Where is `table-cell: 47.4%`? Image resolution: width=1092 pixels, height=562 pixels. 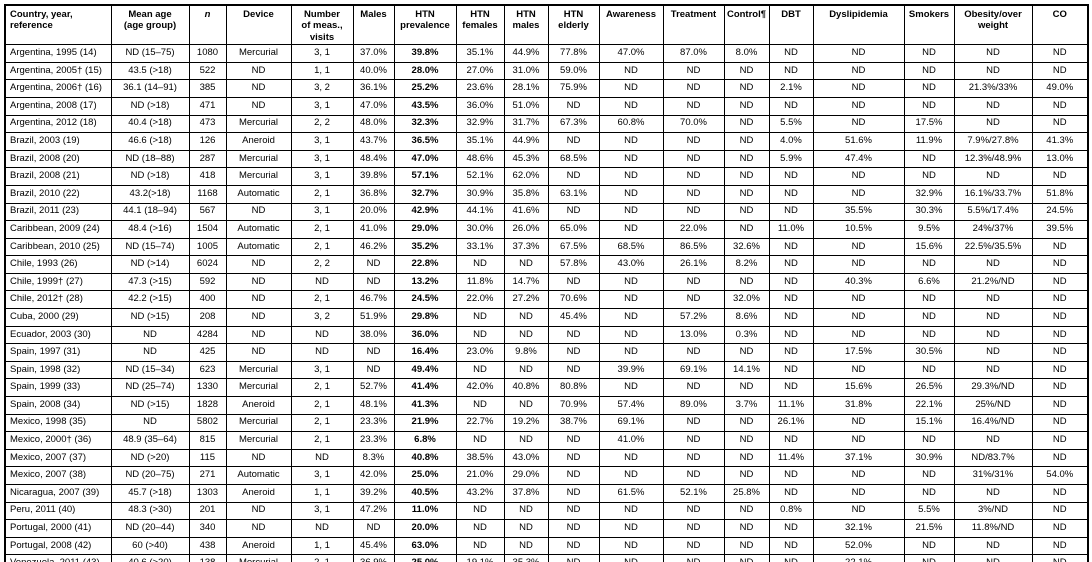
table-cell: 47.4% is located at coordinates (858, 159).